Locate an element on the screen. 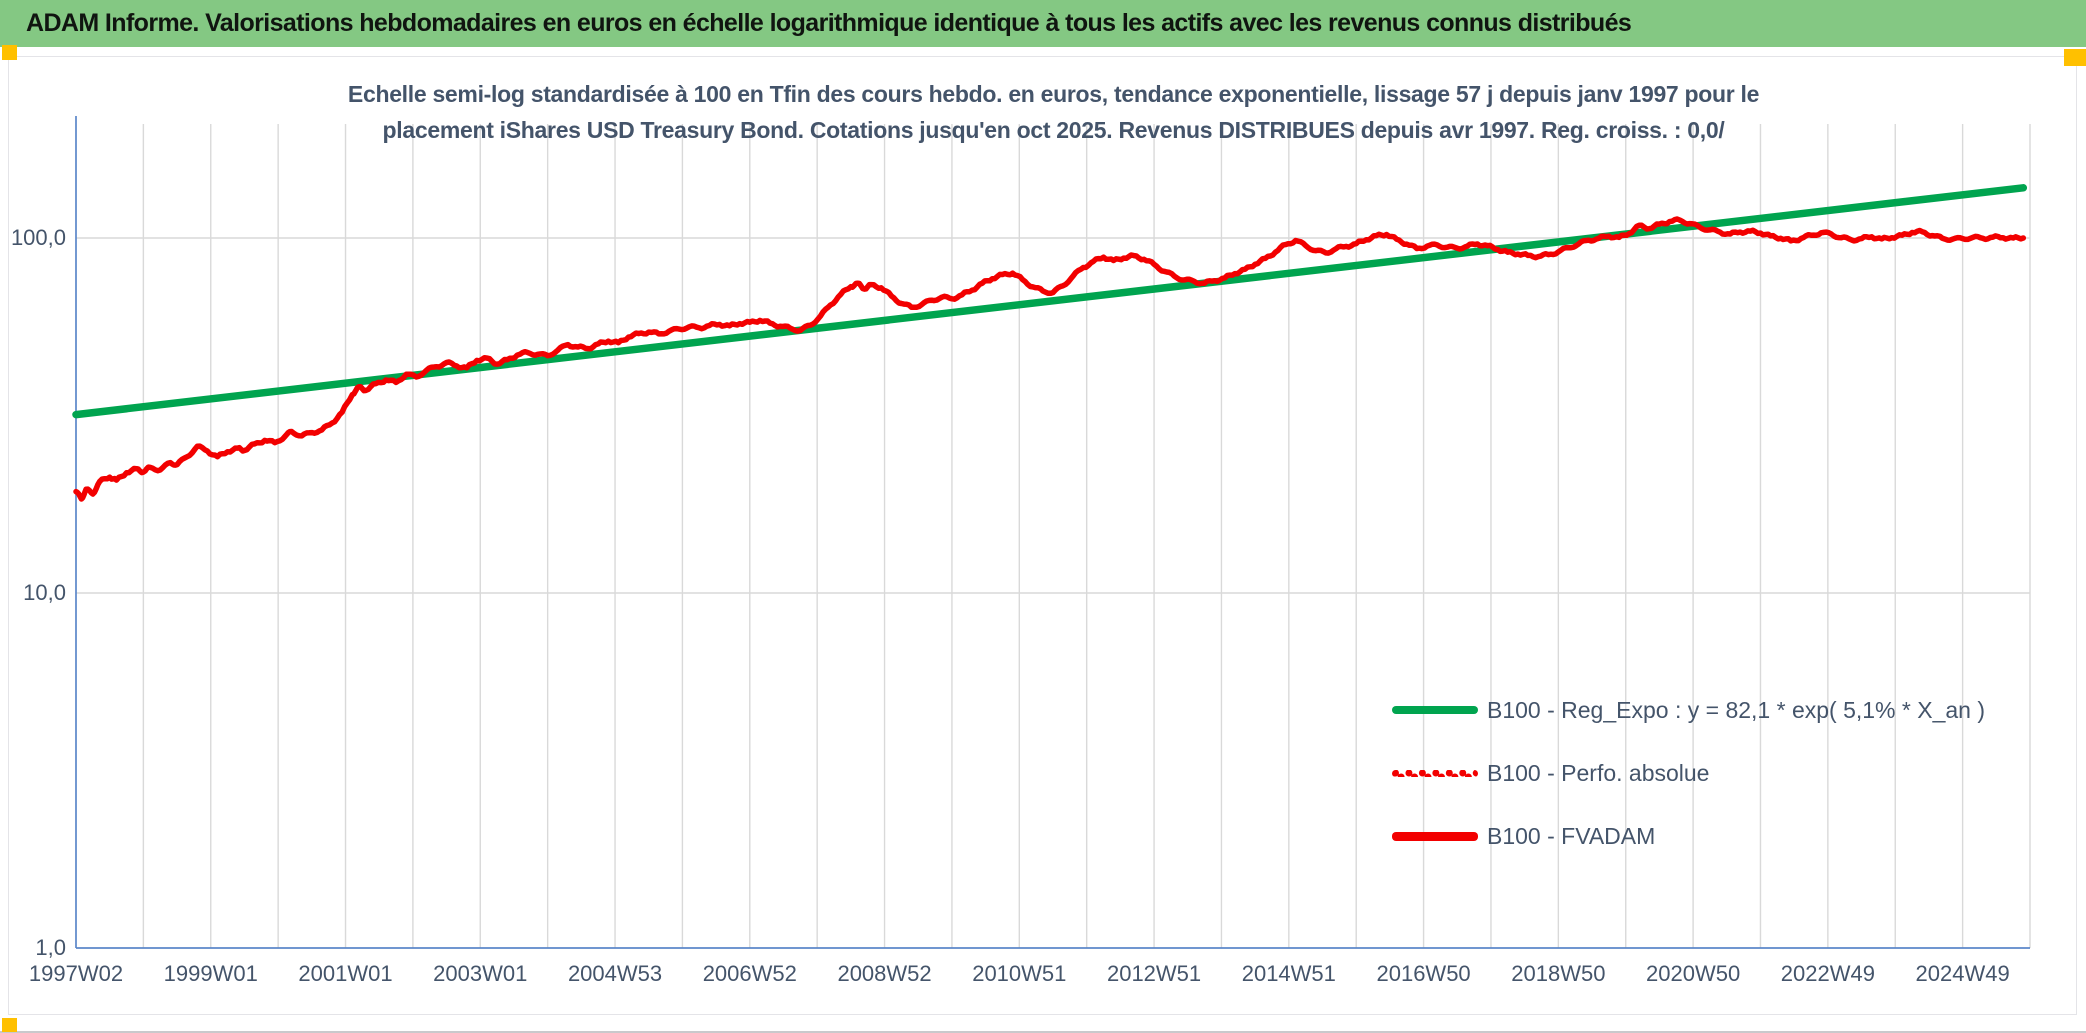 This screenshot has height=1033, width=2086. y-axis-label: 10,0 is located at coordinates (44, 592).